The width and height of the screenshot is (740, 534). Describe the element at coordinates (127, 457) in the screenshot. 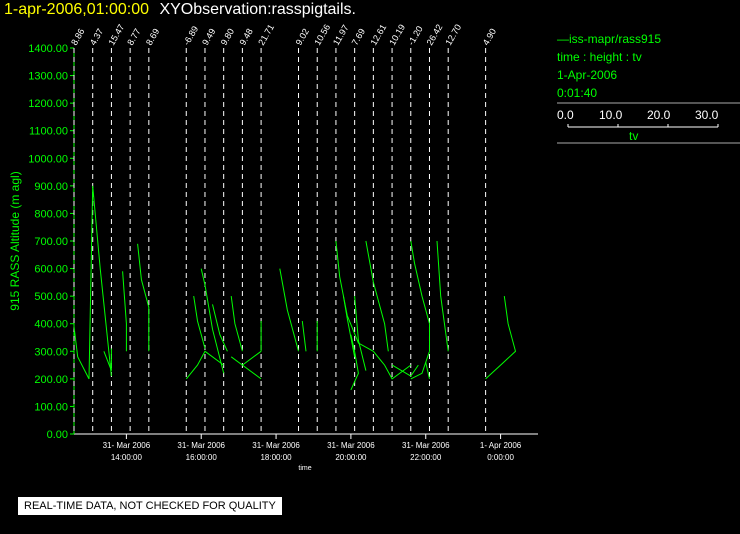

I see `x-tick-time: 14:00:00` at that location.